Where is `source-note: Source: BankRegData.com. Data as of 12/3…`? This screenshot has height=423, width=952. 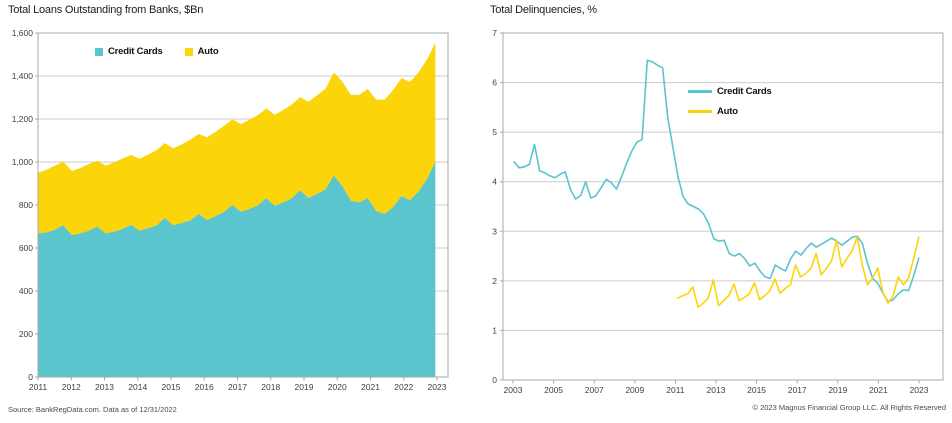
source-note: Source: BankRegData.com. Data as of 12/3… is located at coordinates (92, 409).